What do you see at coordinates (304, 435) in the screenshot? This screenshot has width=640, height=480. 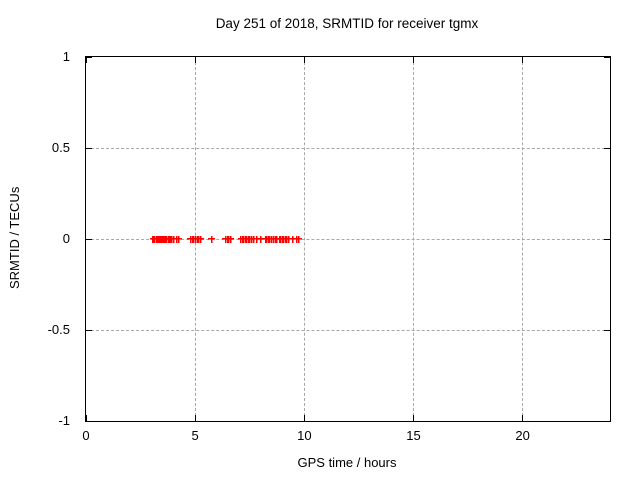 I see `x-tick-label: 10` at bounding box center [304, 435].